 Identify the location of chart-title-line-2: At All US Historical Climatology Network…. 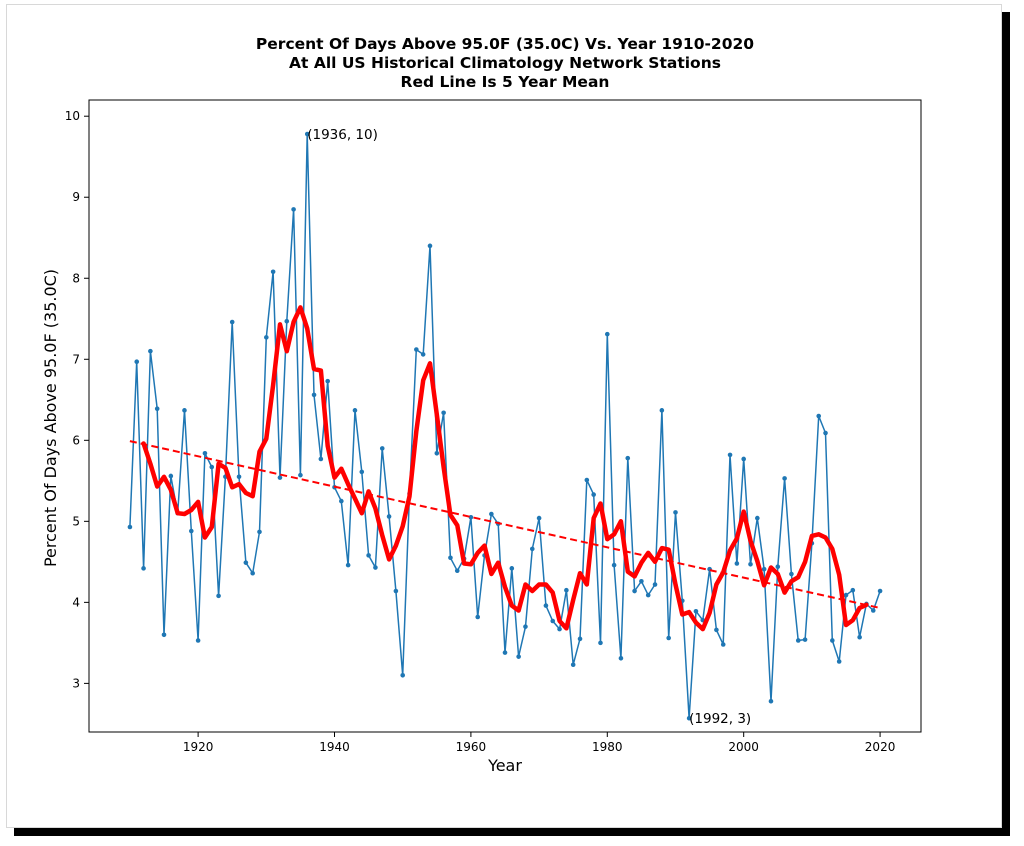
(505, 63).